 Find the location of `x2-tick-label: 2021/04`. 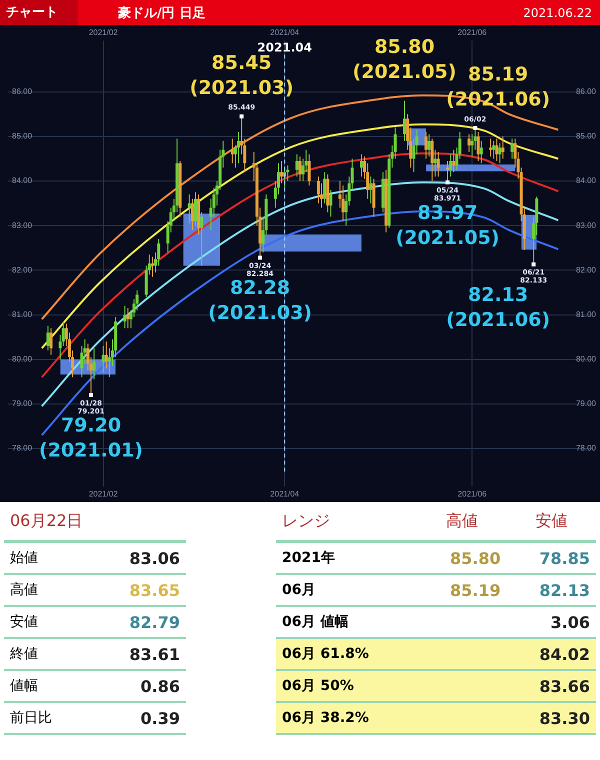

x2-tick-label: 2021/04 is located at coordinates (285, 33).